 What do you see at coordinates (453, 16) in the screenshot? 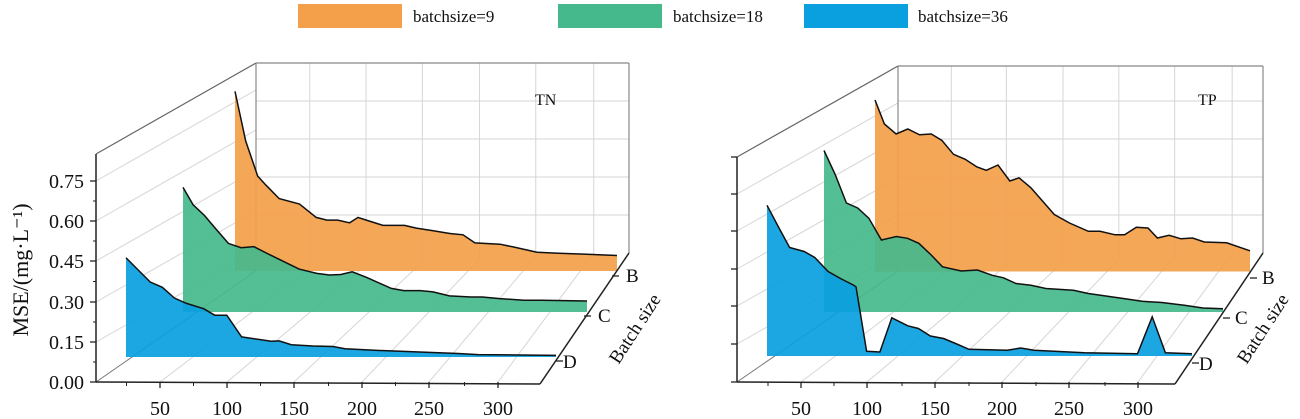
I see `legend-label: batchsize=9` at bounding box center [453, 16].